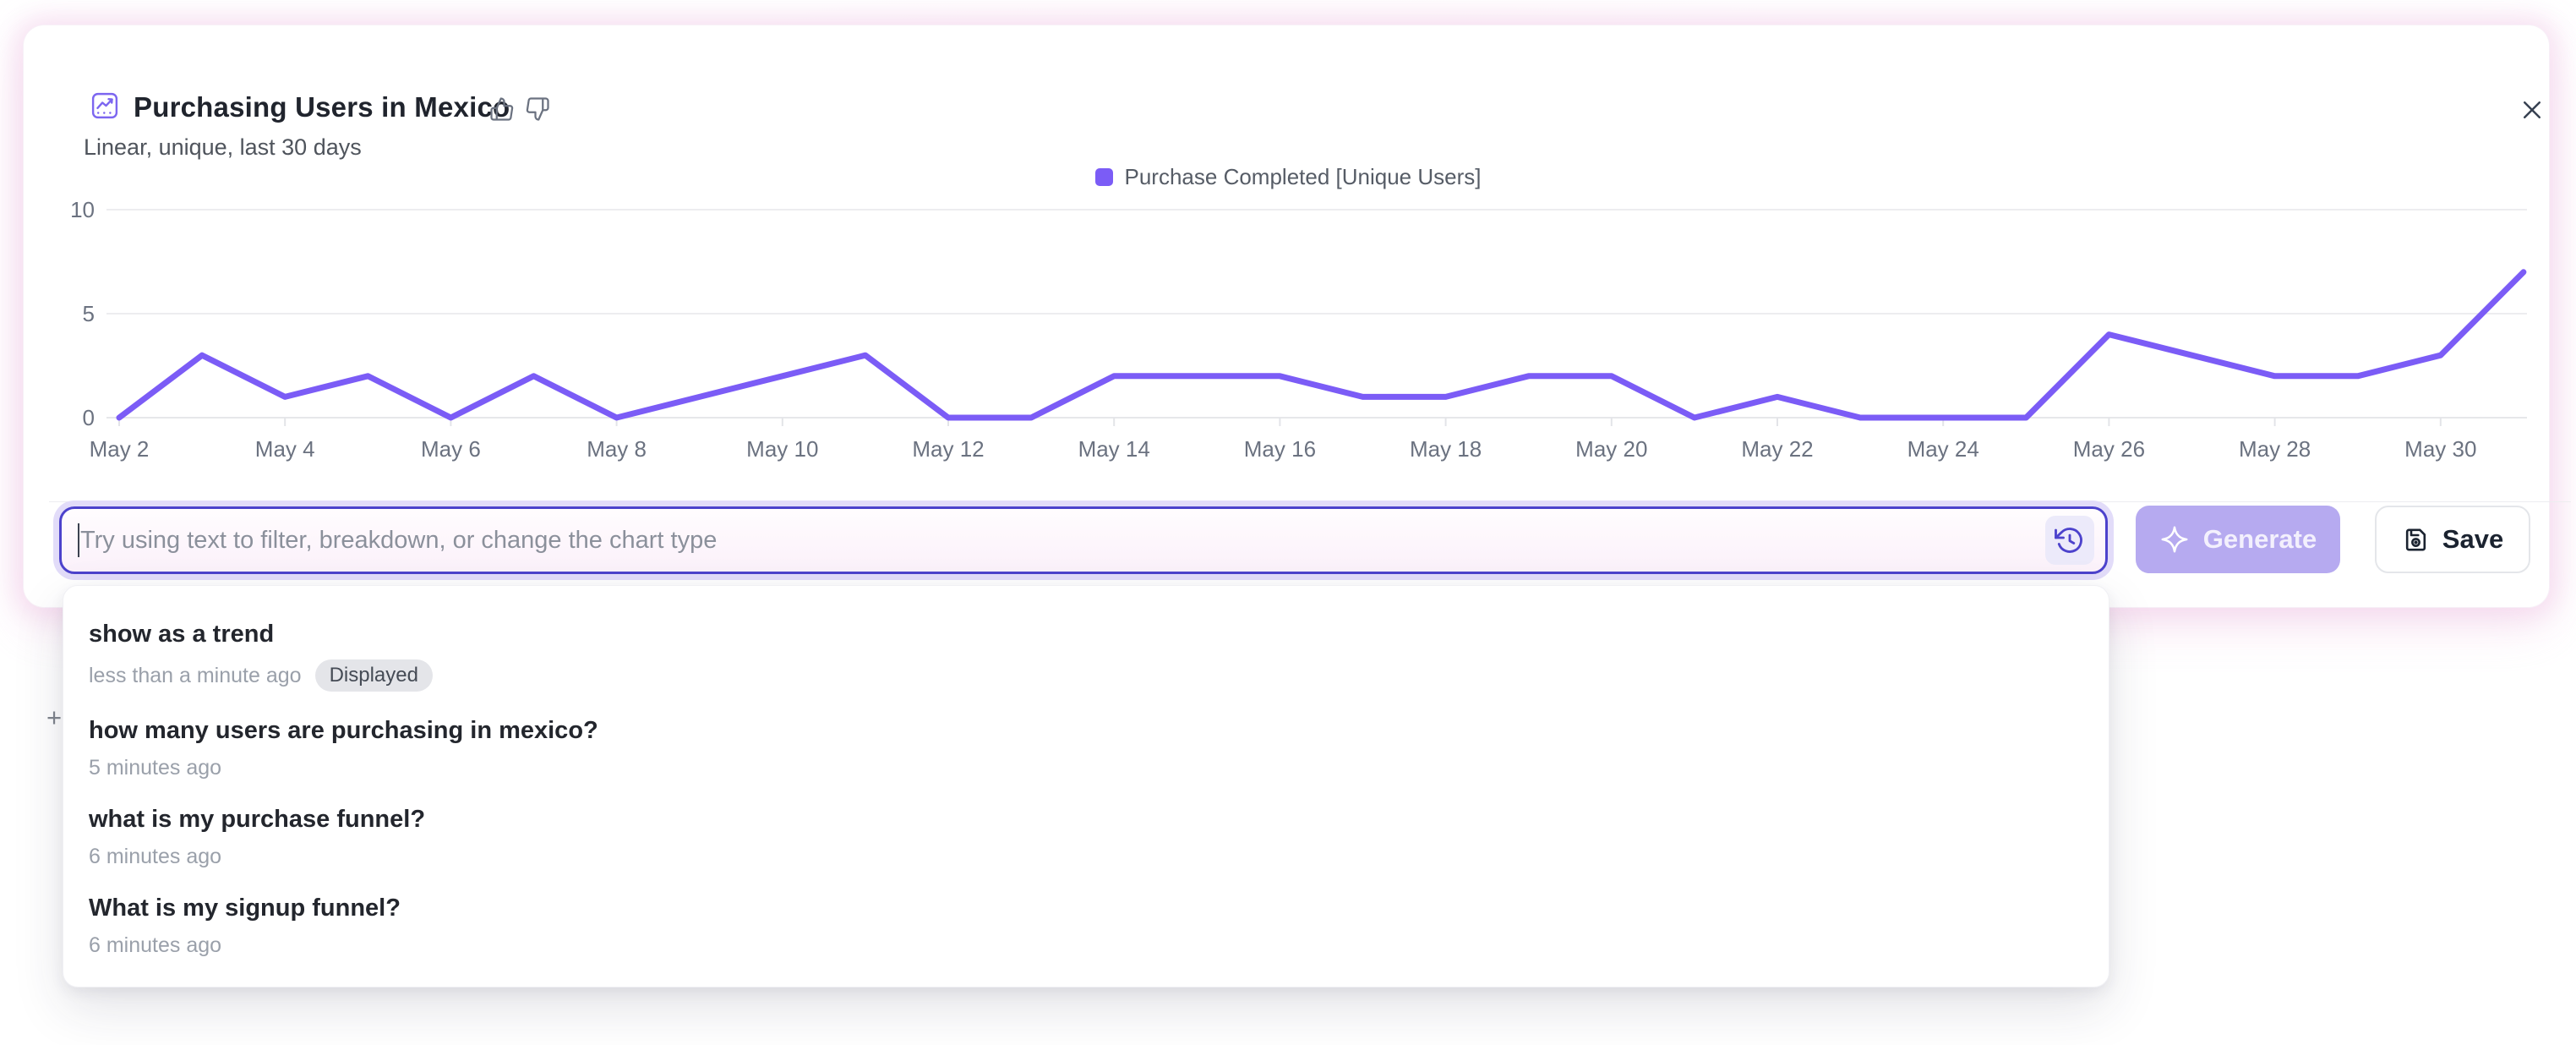  What do you see at coordinates (120, 449) in the screenshot?
I see `svg-text: May 2` at bounding box center [120, 449].